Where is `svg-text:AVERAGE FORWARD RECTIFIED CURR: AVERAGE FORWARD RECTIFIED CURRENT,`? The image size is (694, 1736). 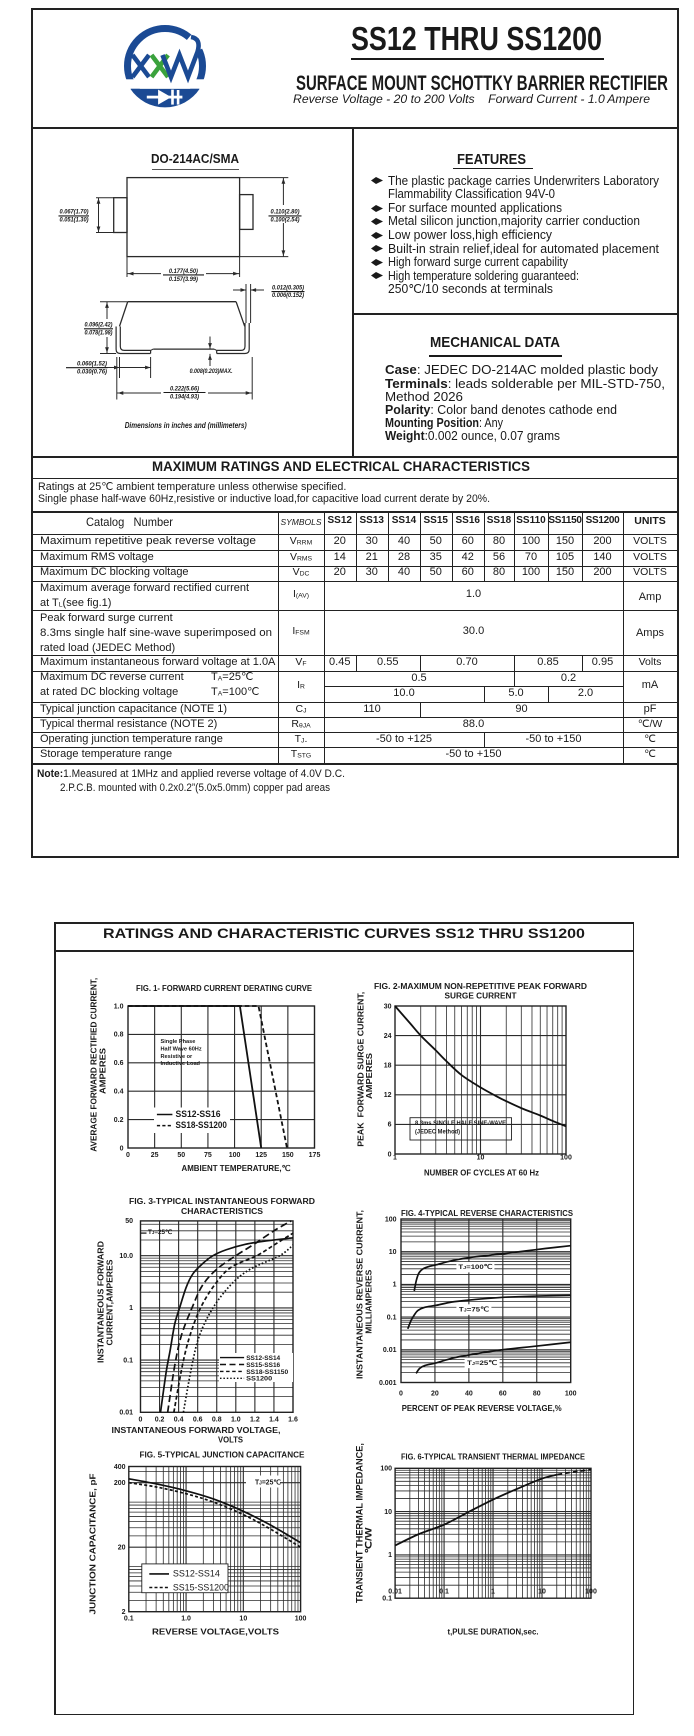 svg-text:AVERAGE FORWARD RECTIFIED CURR: AVERAGE FORWARD RECTIFIED CURRENT, is located at coordinates (93, 1065).